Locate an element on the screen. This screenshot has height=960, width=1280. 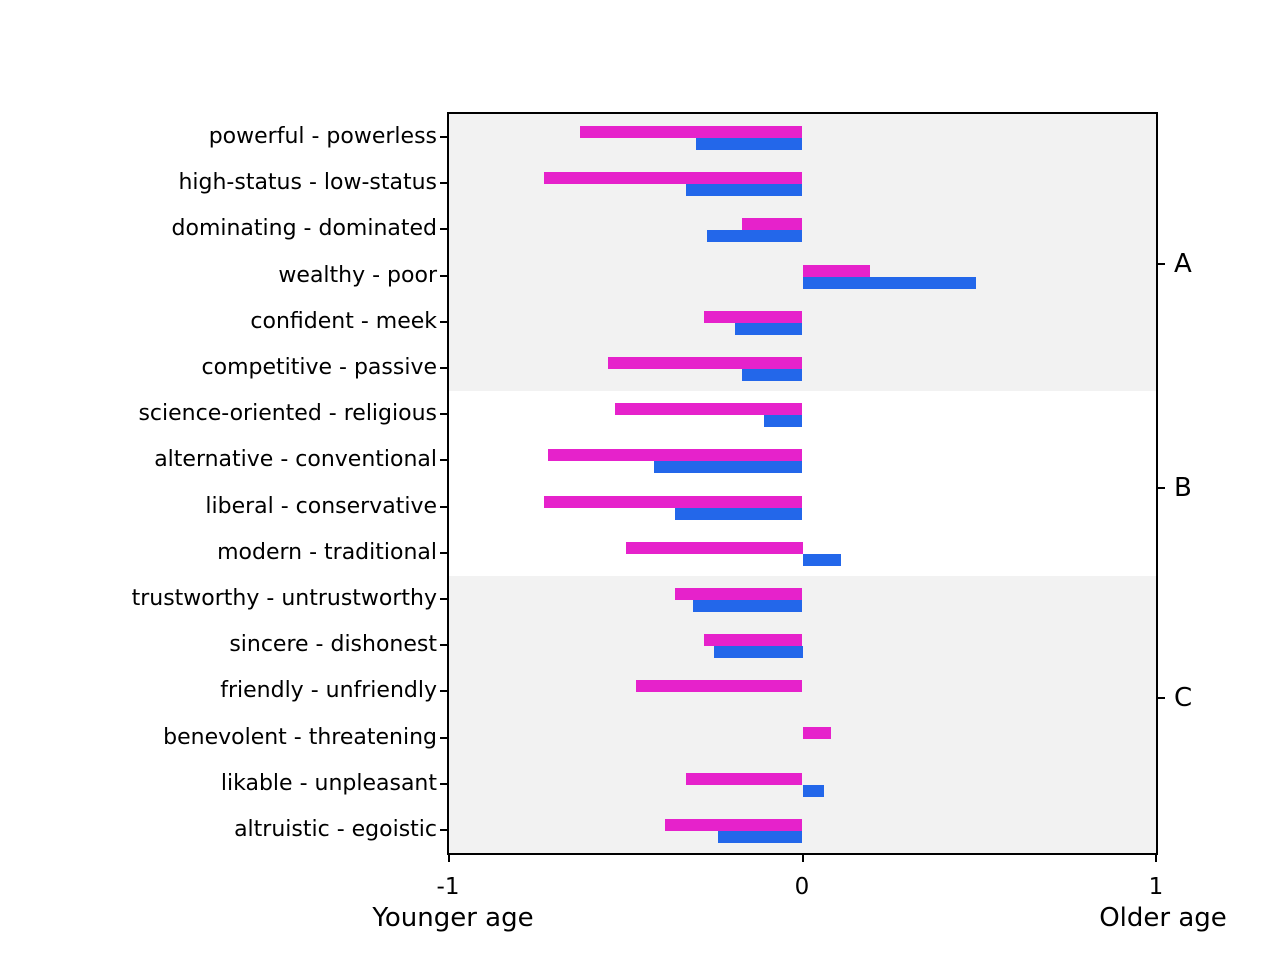
group-tick-B is located at coordinates (1160, 488).